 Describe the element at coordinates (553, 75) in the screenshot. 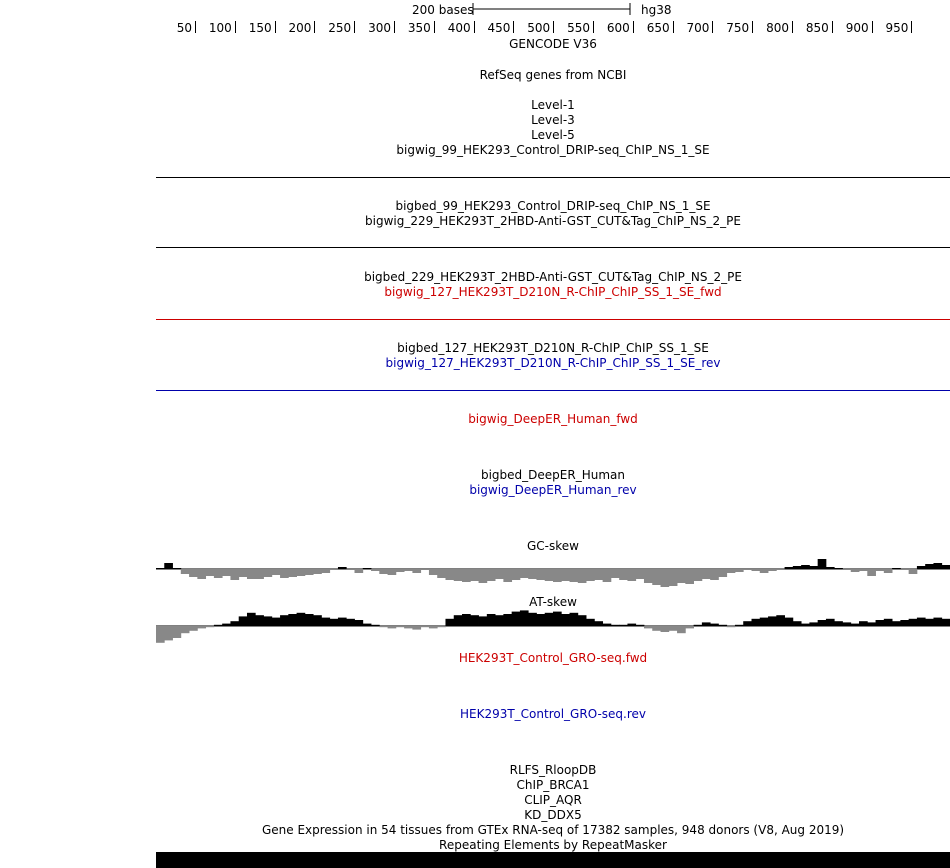

I see `track-label-refseq: RefSeq genes from NCBI` at that location.